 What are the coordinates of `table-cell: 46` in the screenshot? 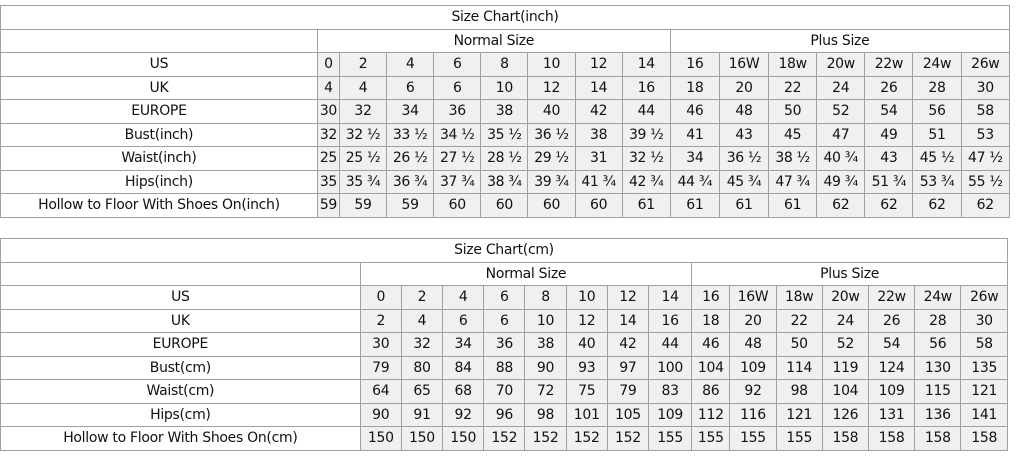 It's located at (694, 111).